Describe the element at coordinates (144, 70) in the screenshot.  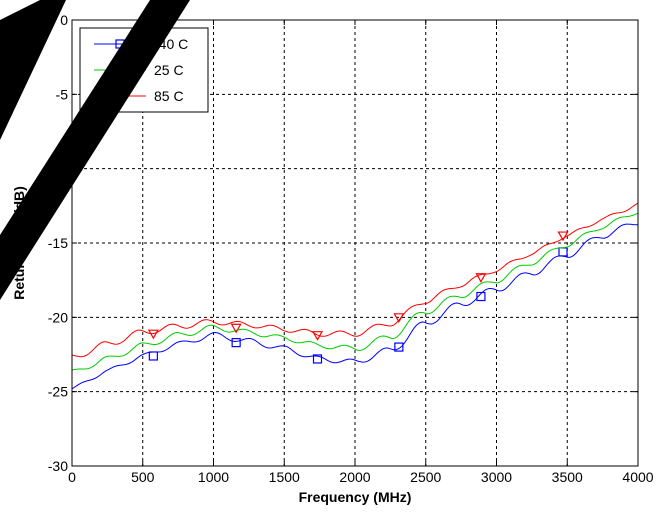
I see `legend: -40 C 25 C 85 C` at that location.